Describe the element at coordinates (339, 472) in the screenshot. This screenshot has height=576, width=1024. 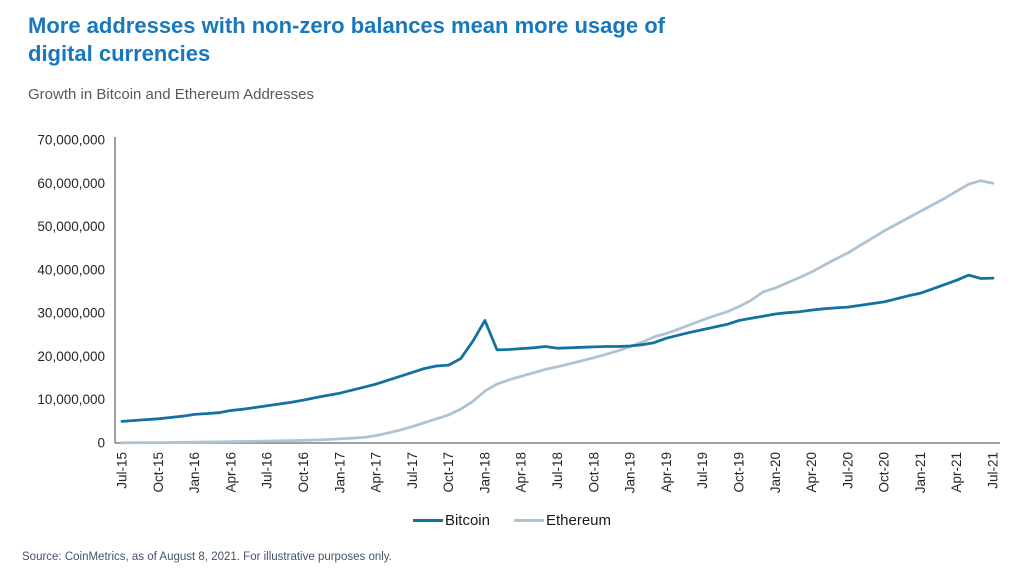
I see `x-axis-tick-label: Jan-17` at that location.